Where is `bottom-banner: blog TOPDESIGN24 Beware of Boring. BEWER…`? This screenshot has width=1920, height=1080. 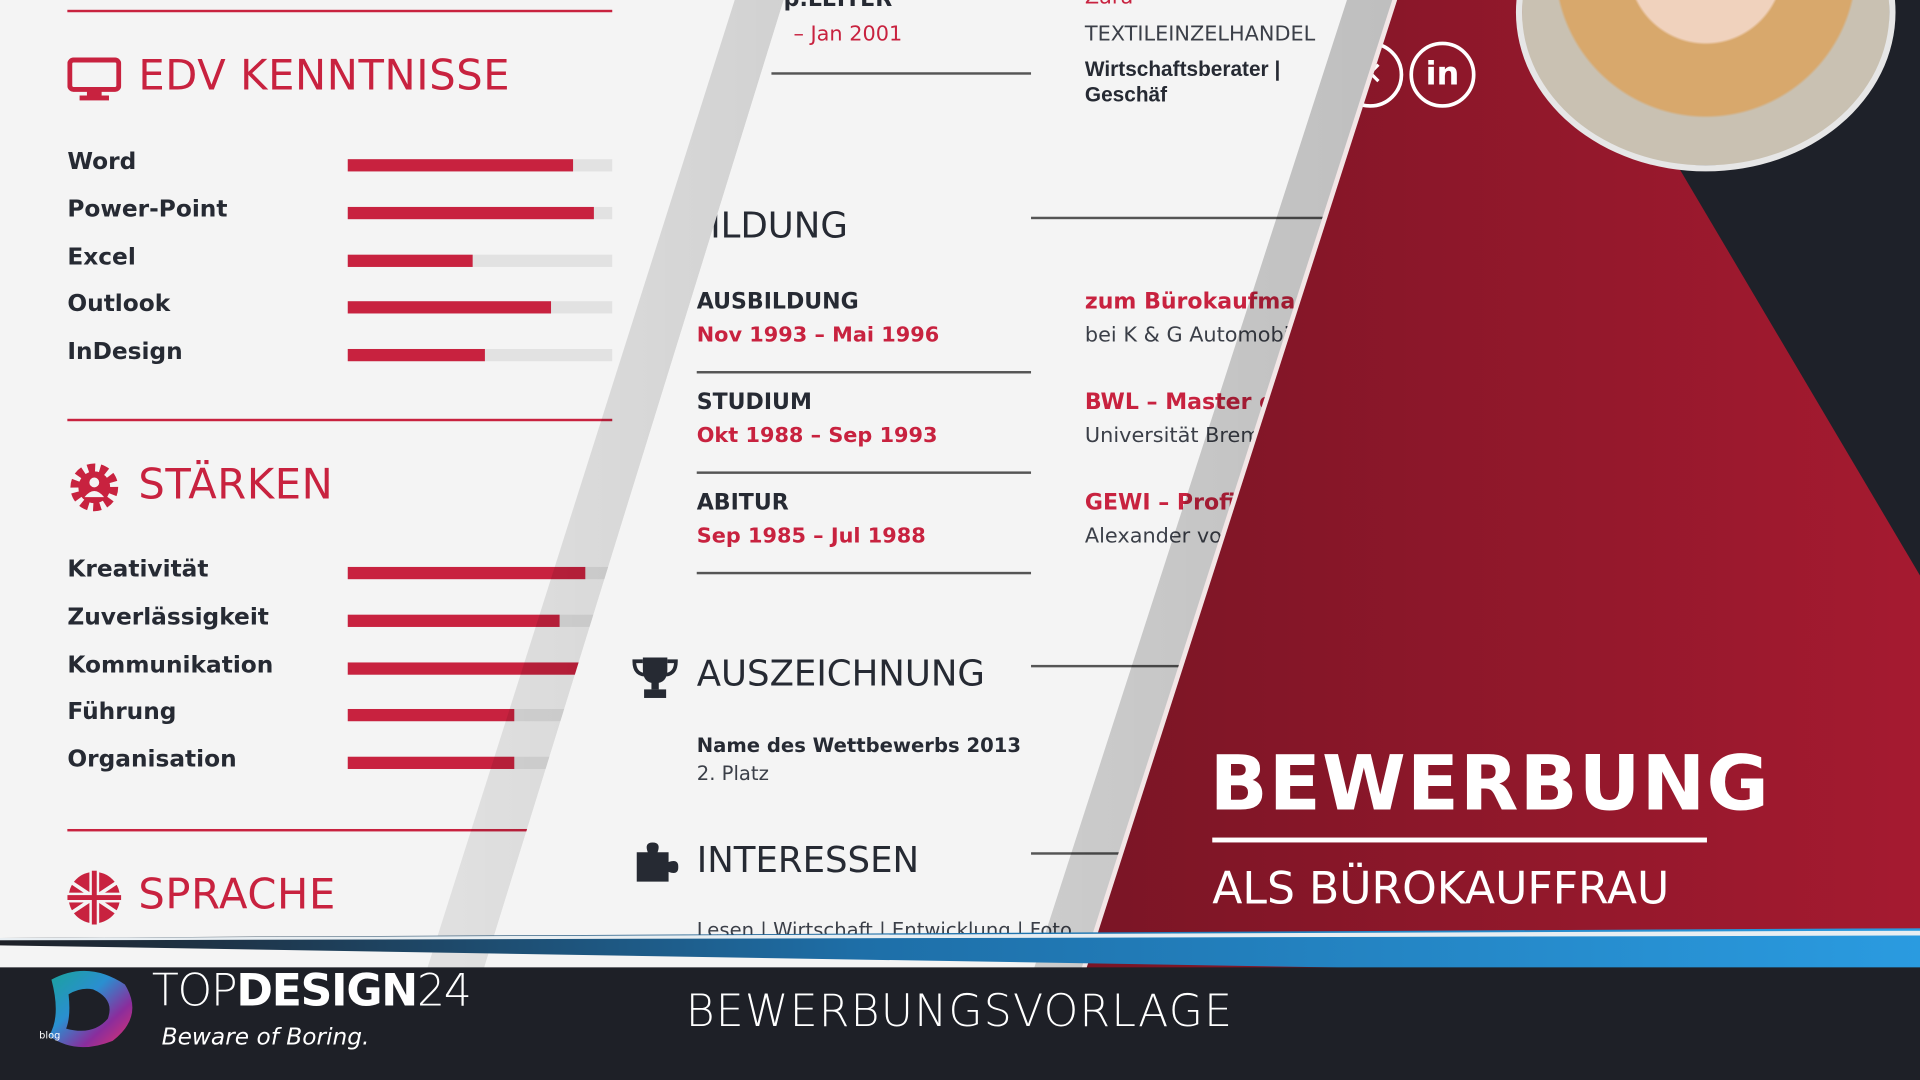
bottom-banner: blog TOPDESIGN24 Beware of Boring. BEWER… is located at coordinates (960, 1023).